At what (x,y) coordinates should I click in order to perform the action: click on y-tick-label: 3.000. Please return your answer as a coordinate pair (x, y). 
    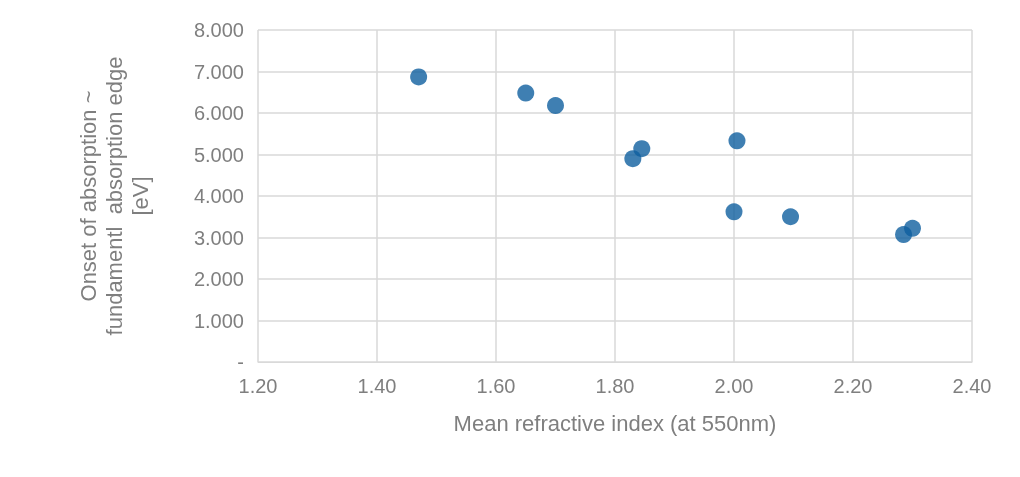
    Looking at the image, I should click on (218, 237).